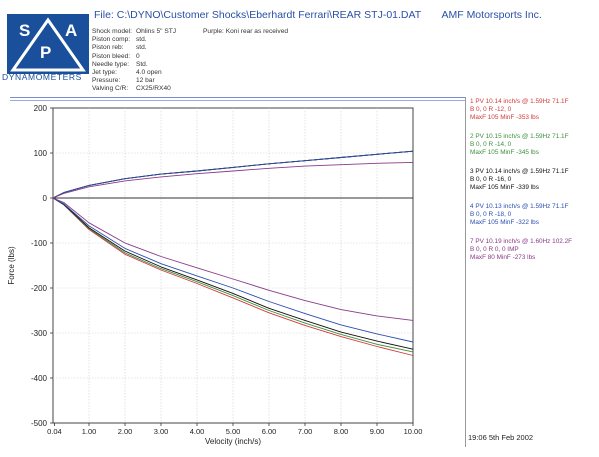 This screenshot has width=599, height=457. What do you see at coordinates (54, 431) in the screenshot?
I see `x-tick-label: 0.04` at bounding box center [54, 431].